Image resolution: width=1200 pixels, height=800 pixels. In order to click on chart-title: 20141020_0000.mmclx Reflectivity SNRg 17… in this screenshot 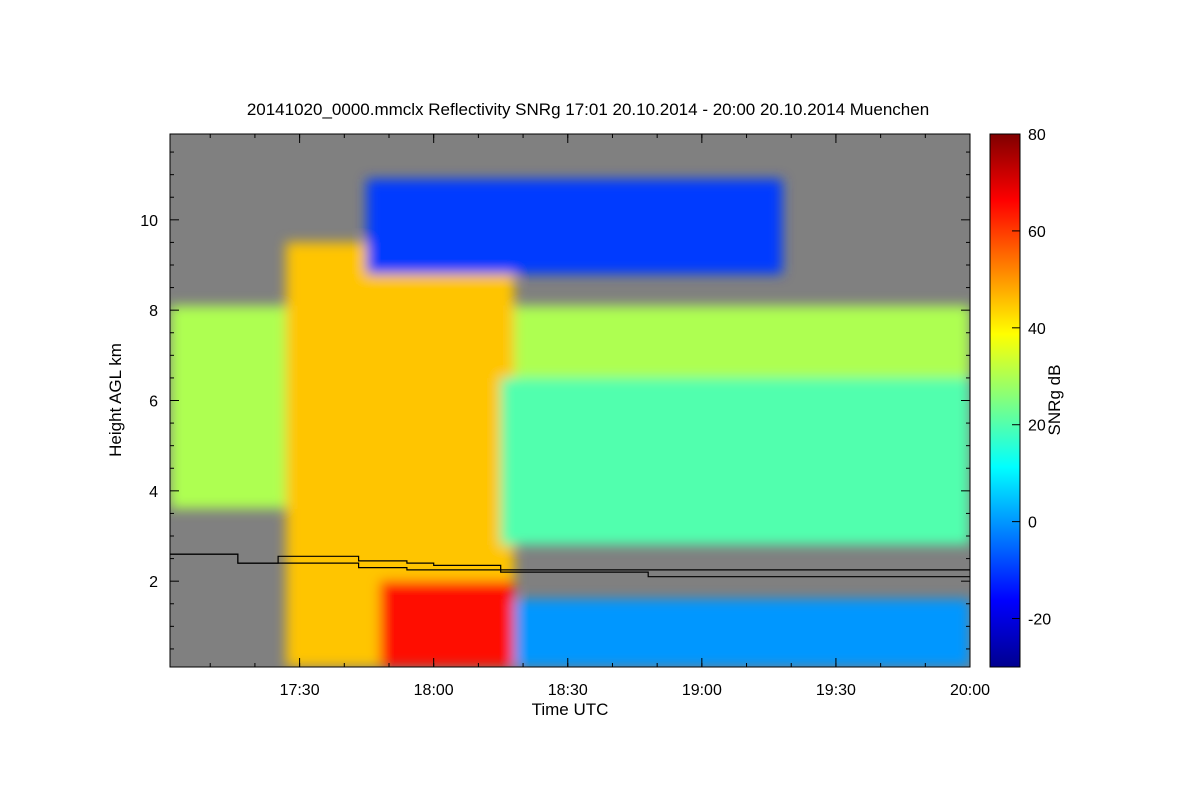, I will do `click(588, 109)`.